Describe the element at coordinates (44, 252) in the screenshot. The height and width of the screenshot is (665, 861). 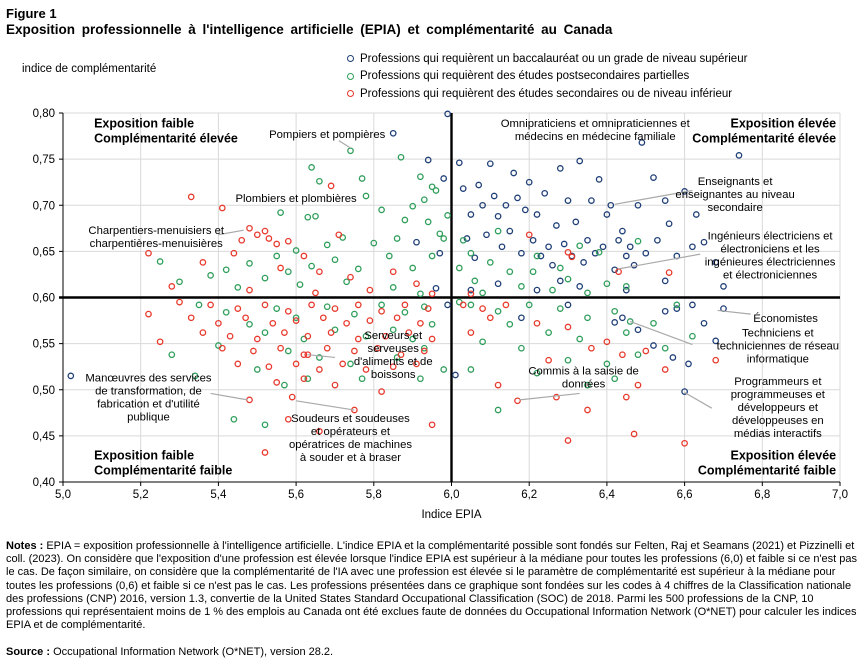
I see `y-tick-label: 0,65` at that location.